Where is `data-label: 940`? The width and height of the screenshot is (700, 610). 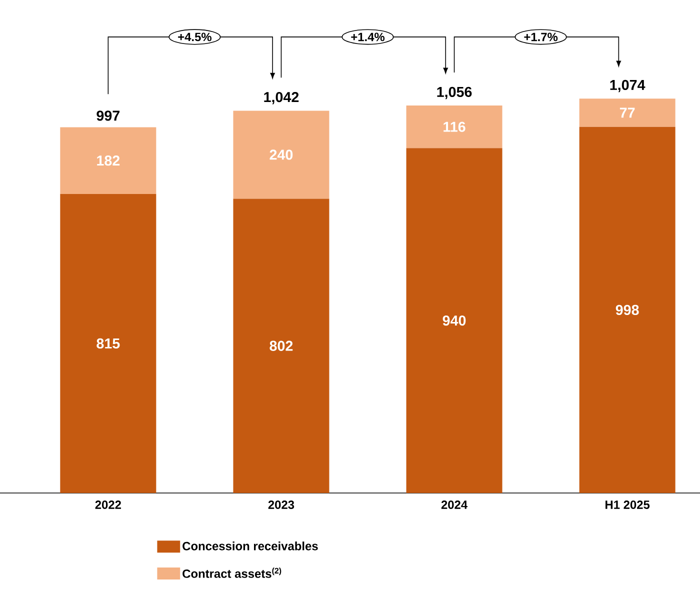 data-label: 940 is located at coordinates (454, 320).